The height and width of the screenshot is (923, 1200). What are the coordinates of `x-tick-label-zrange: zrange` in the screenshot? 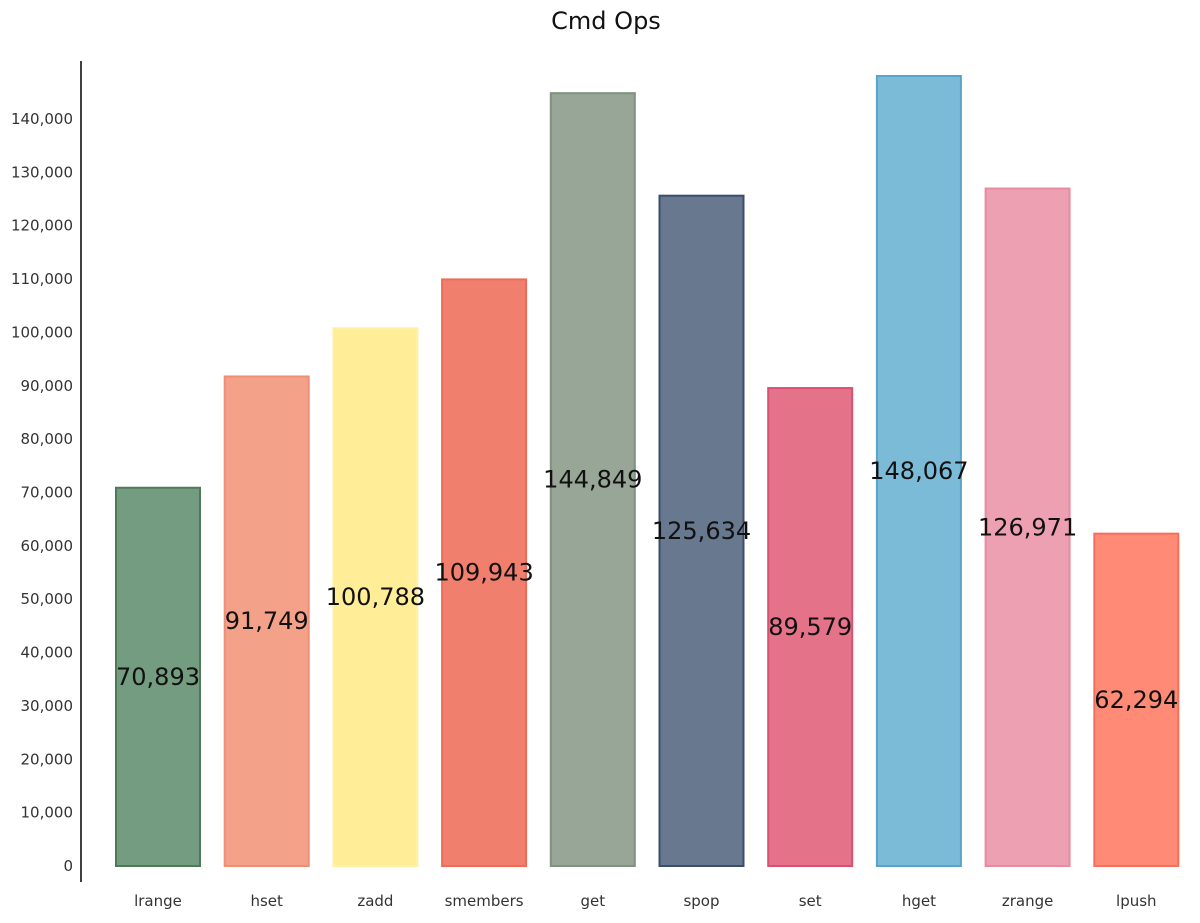 It's located at (1028, 901).